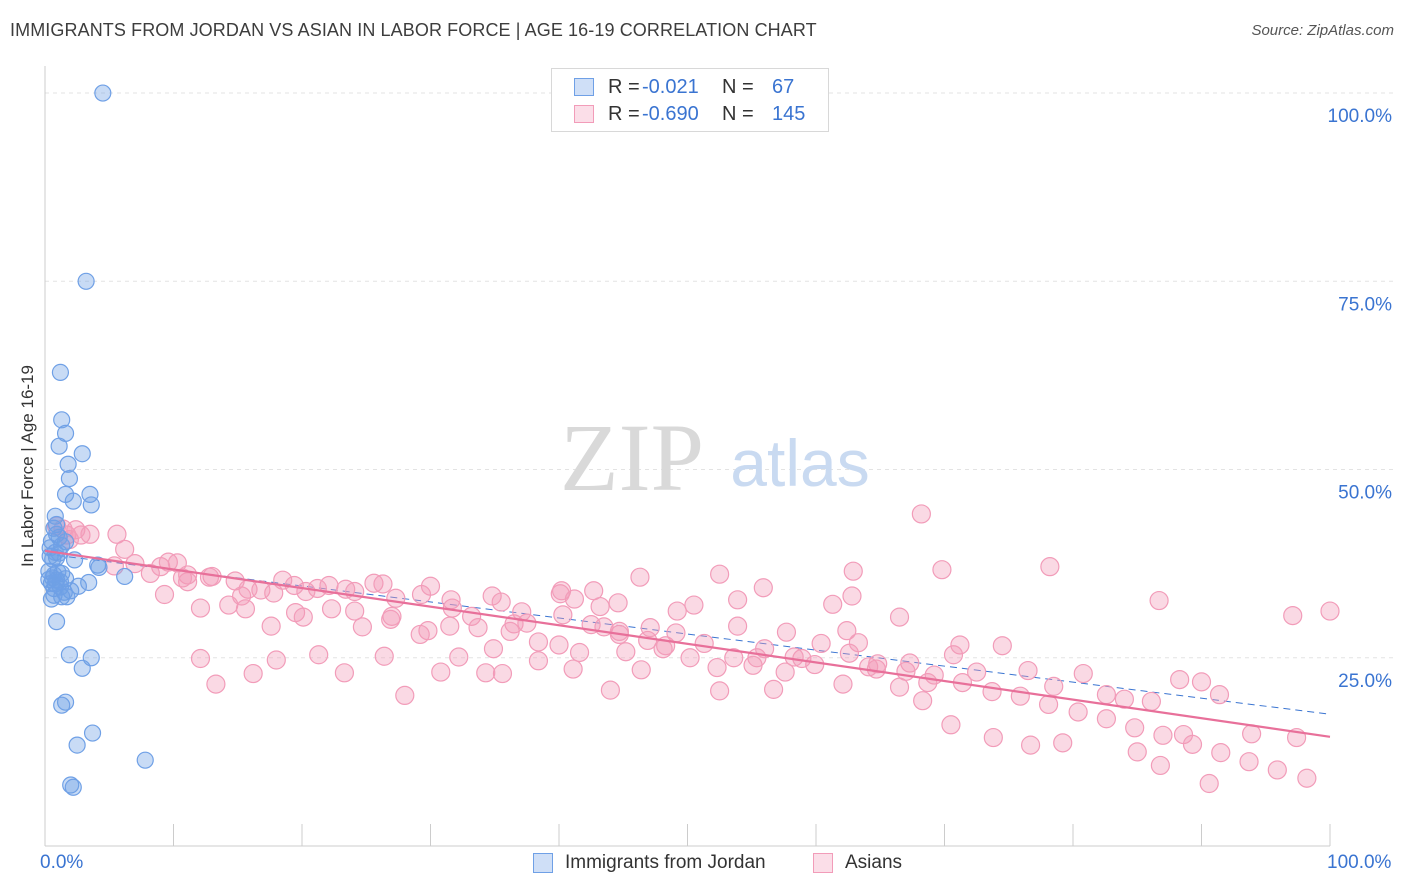  What do you see at coordinates (665, 862) in the screenshot?
I see `legend-label-jordan: Immigrants from Jordan` at bounding box center [665, 862].